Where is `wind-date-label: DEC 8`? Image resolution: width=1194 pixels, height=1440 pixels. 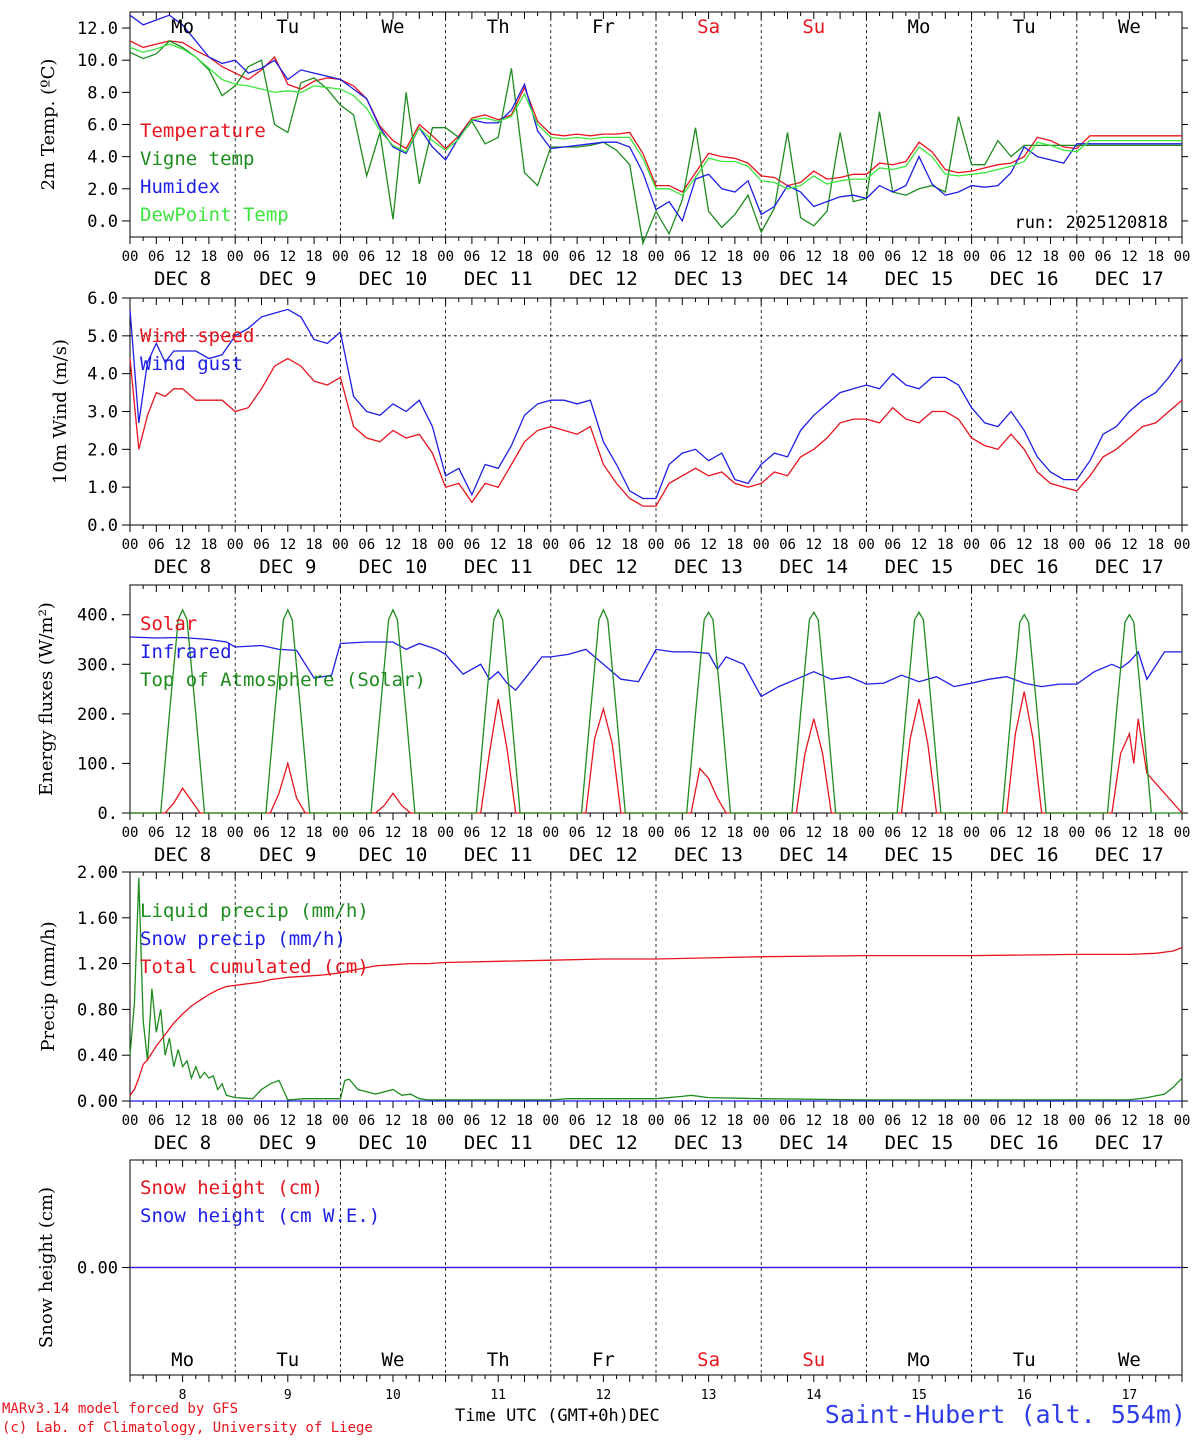
wind-date-label: DEC 8 is located at coordinates (182, 567).